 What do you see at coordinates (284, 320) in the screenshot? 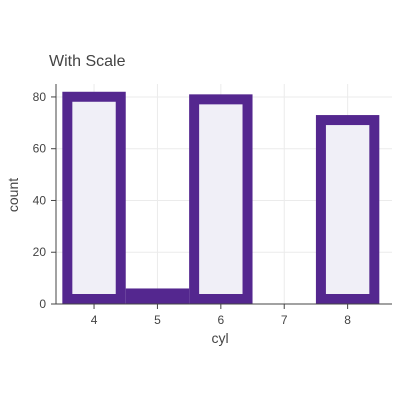
I see `x-tick-label: 7` at bounding box center [284, 320].